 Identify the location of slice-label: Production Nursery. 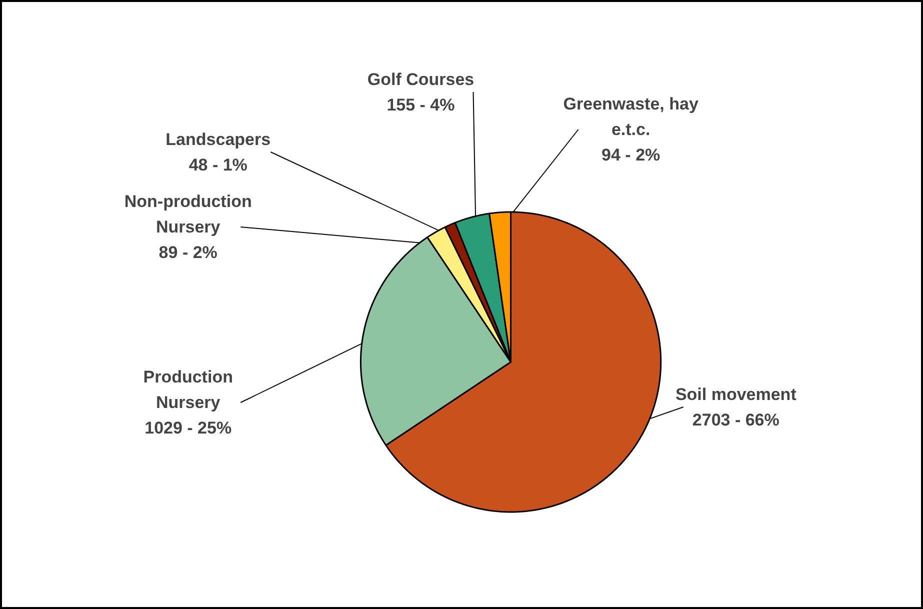
(188, 390).